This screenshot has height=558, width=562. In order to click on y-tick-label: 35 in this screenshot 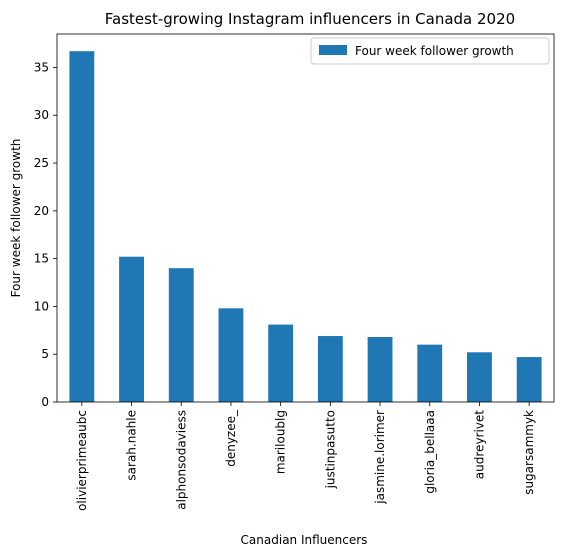, I will do `click(41, 67)`.